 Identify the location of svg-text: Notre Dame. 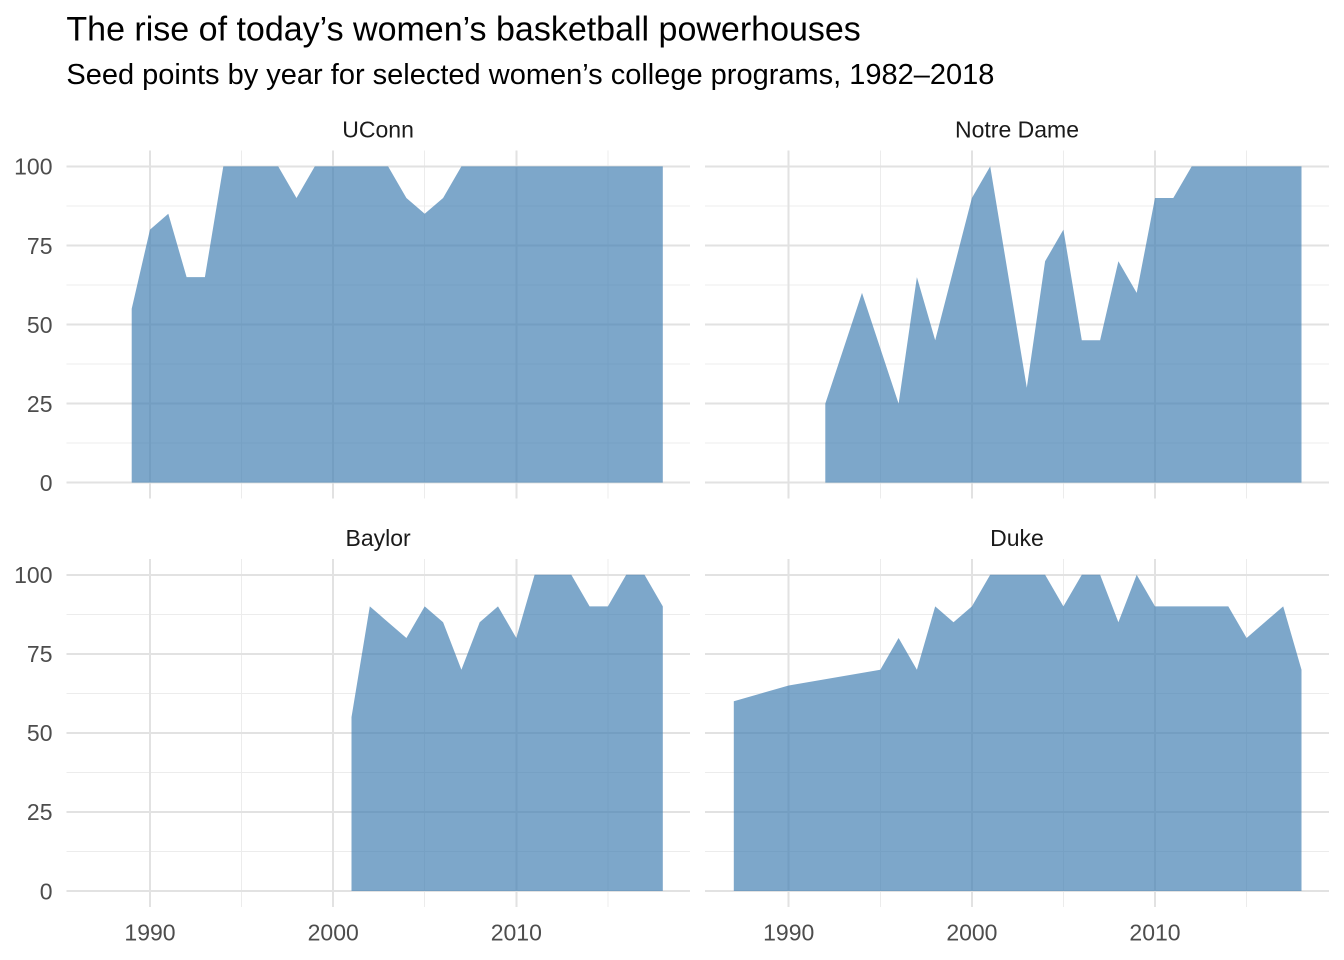
(1017, 130).